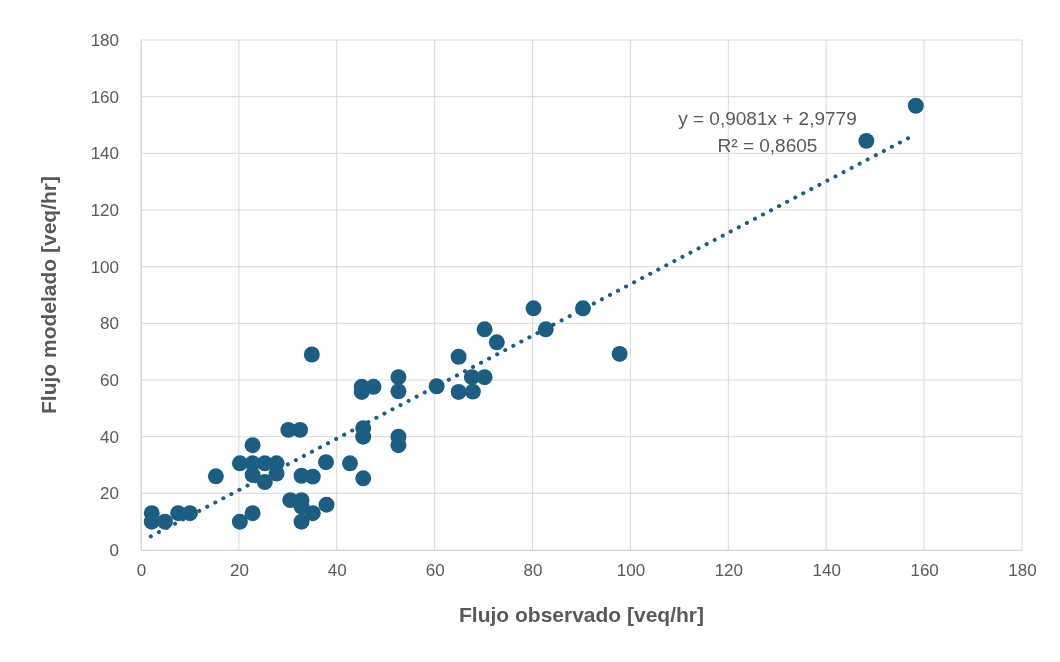 The image size is (1060, 662). What do you see at coordinates (826, 571) in the screenshot?
I see `x-tick-label: 140` at bounding box center [826, 571].